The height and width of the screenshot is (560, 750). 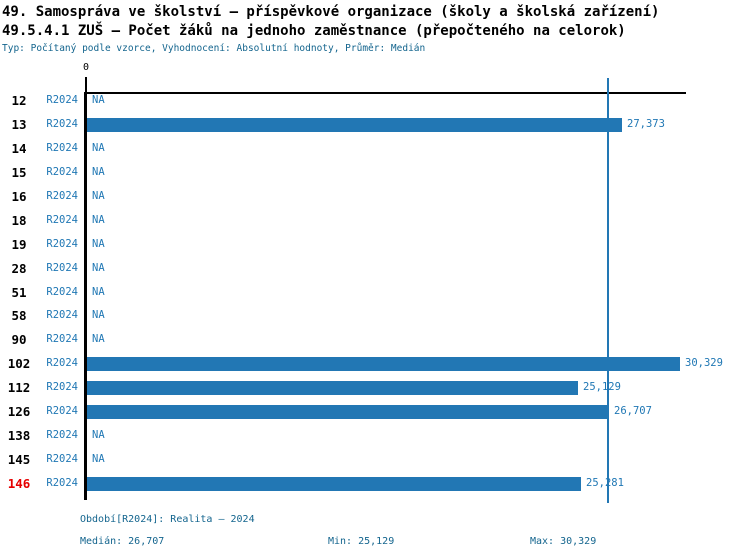 I want to click on category-label: 51, so click(x=19, y=292).